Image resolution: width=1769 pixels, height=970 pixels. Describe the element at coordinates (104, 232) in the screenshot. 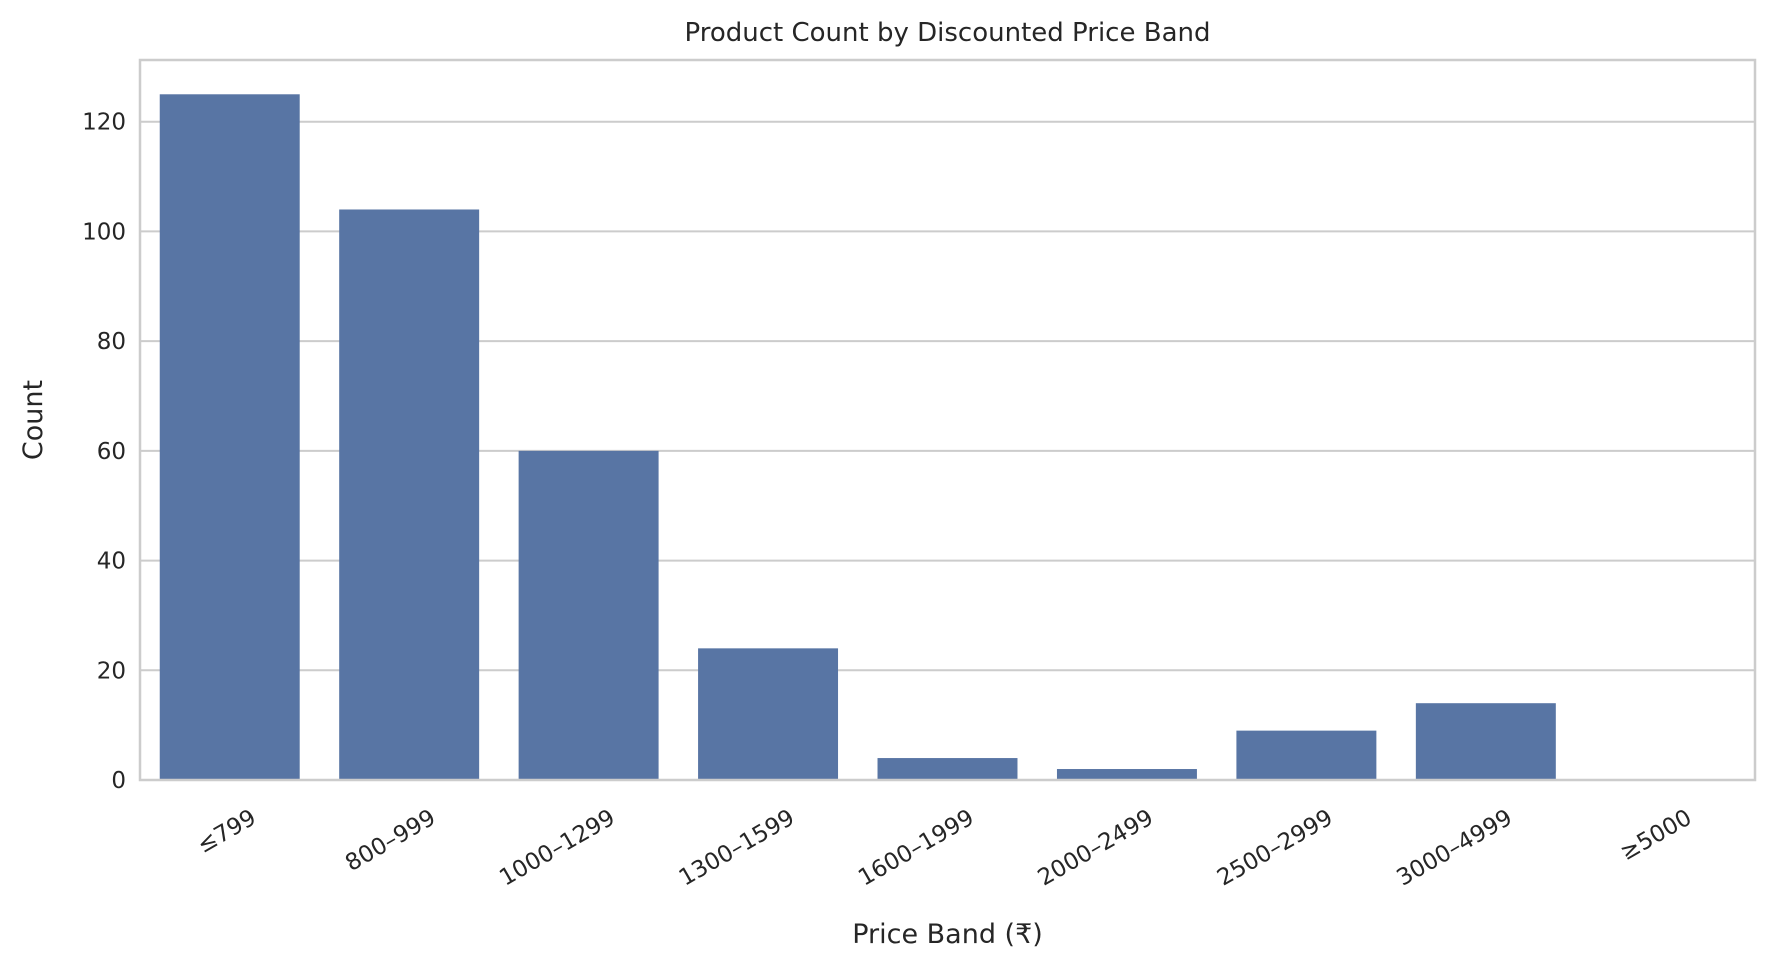

I see `y-tick-label: 100` at that location.